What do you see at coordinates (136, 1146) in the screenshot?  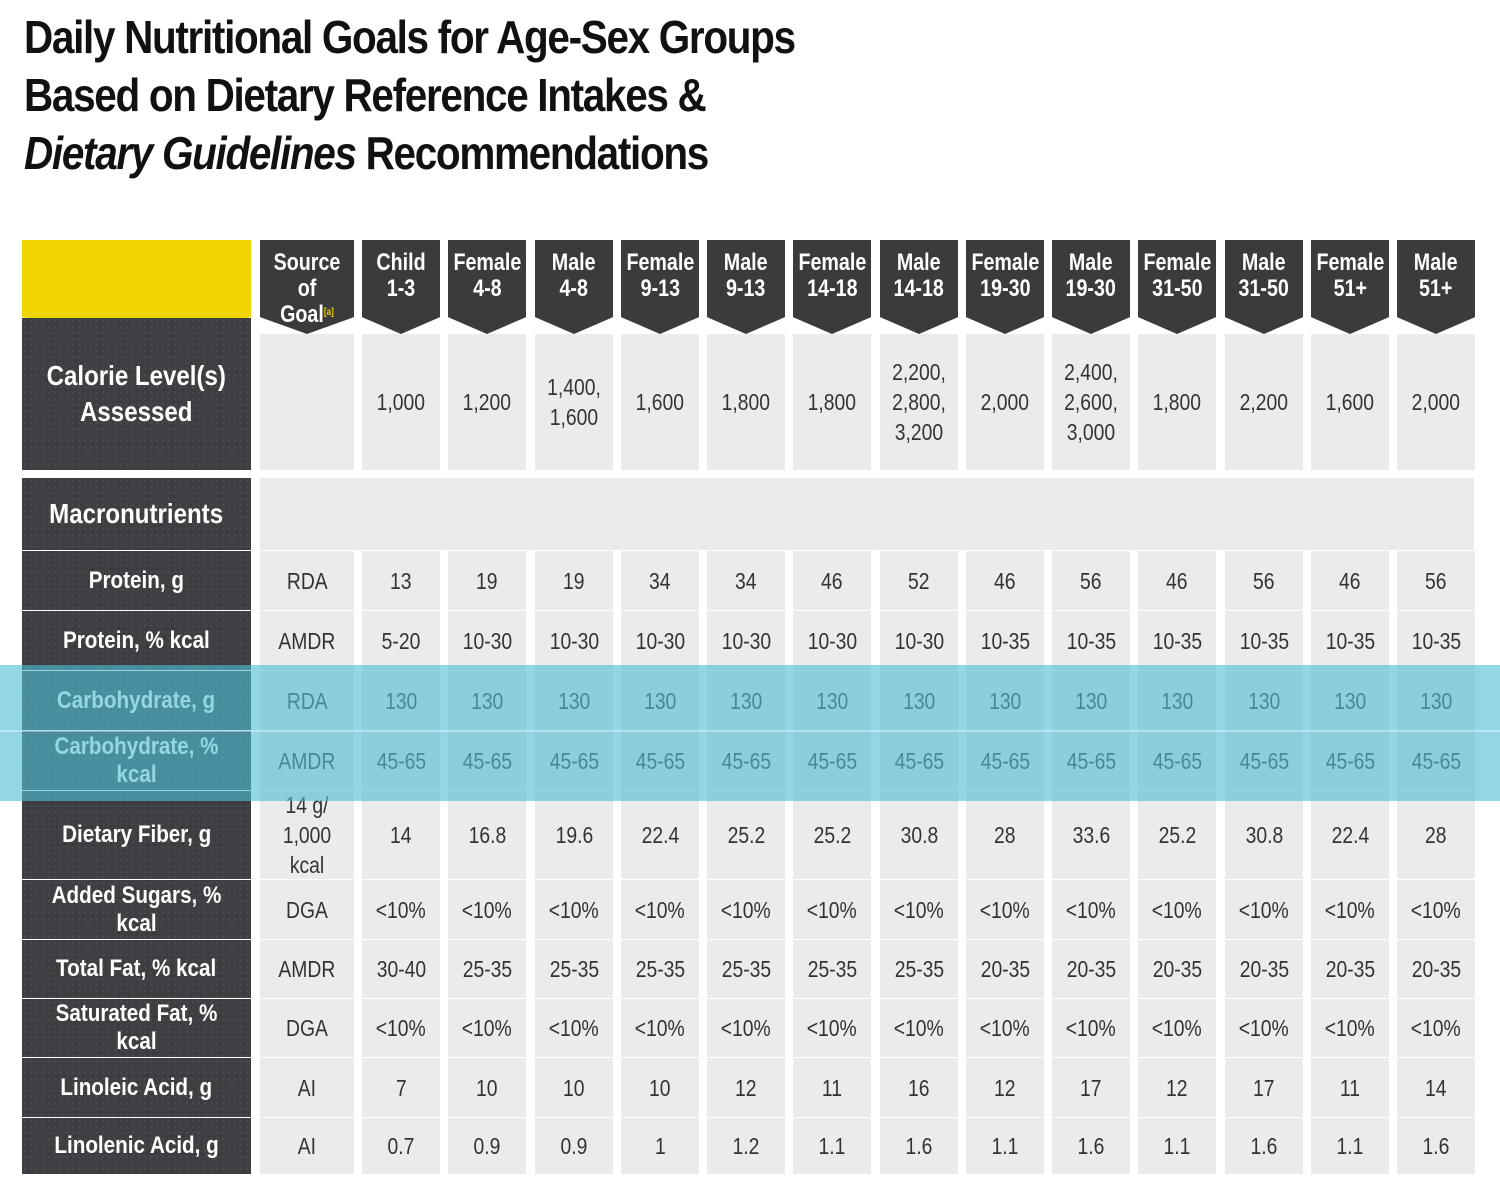 I see `row-label-linolenic-acid-g: Linolenic Acid, g` at bounding box center [136, 1146].